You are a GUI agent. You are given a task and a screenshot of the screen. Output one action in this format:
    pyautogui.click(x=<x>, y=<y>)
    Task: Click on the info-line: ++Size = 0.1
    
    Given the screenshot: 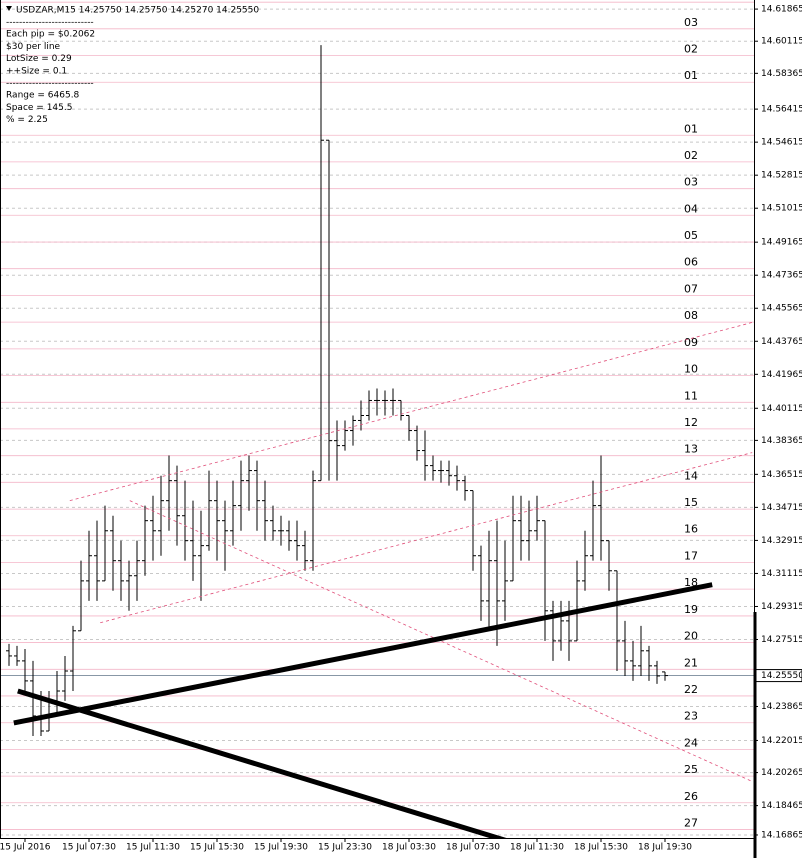 What is the action you would take?
    pyautogui.click(x=36, y=71)
    